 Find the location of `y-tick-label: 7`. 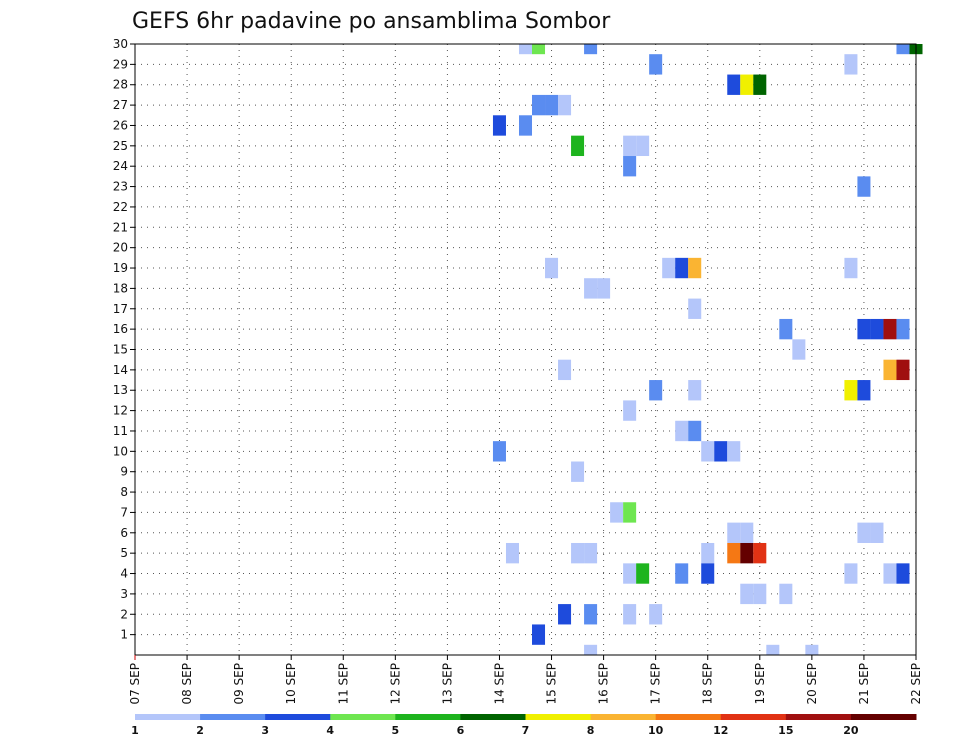

y-tick-label: 7 is located at coordinates (124, 512).